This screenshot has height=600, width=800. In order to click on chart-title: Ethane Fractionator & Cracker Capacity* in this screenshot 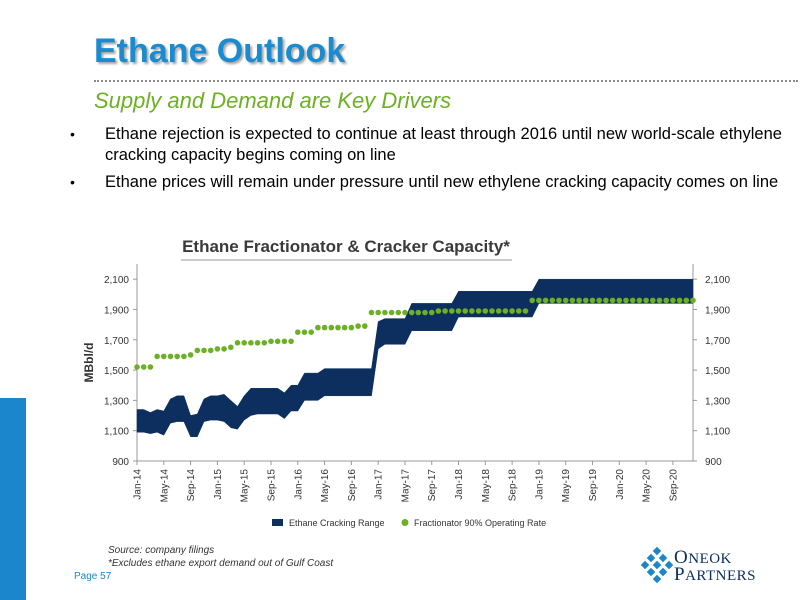, I will do `click(346, 246)`.